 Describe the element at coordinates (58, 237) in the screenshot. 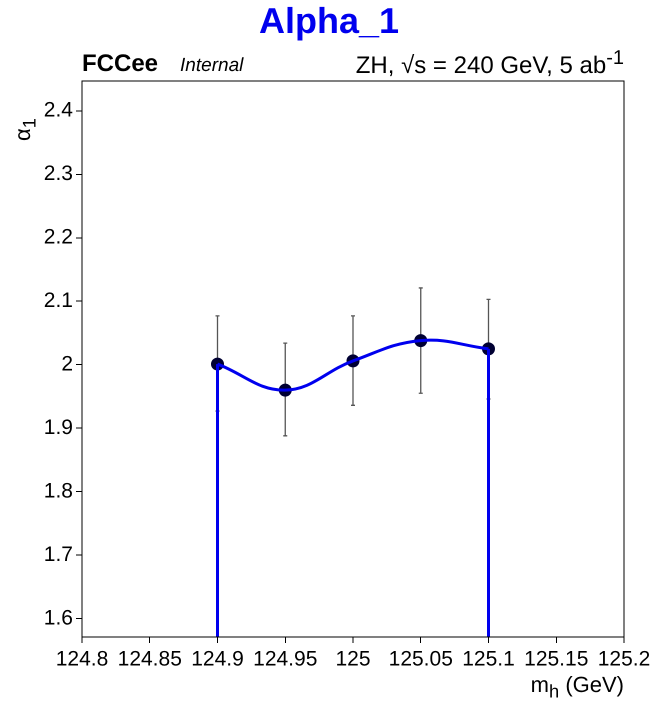

I see `y-tick-label: 2.2` at that location.